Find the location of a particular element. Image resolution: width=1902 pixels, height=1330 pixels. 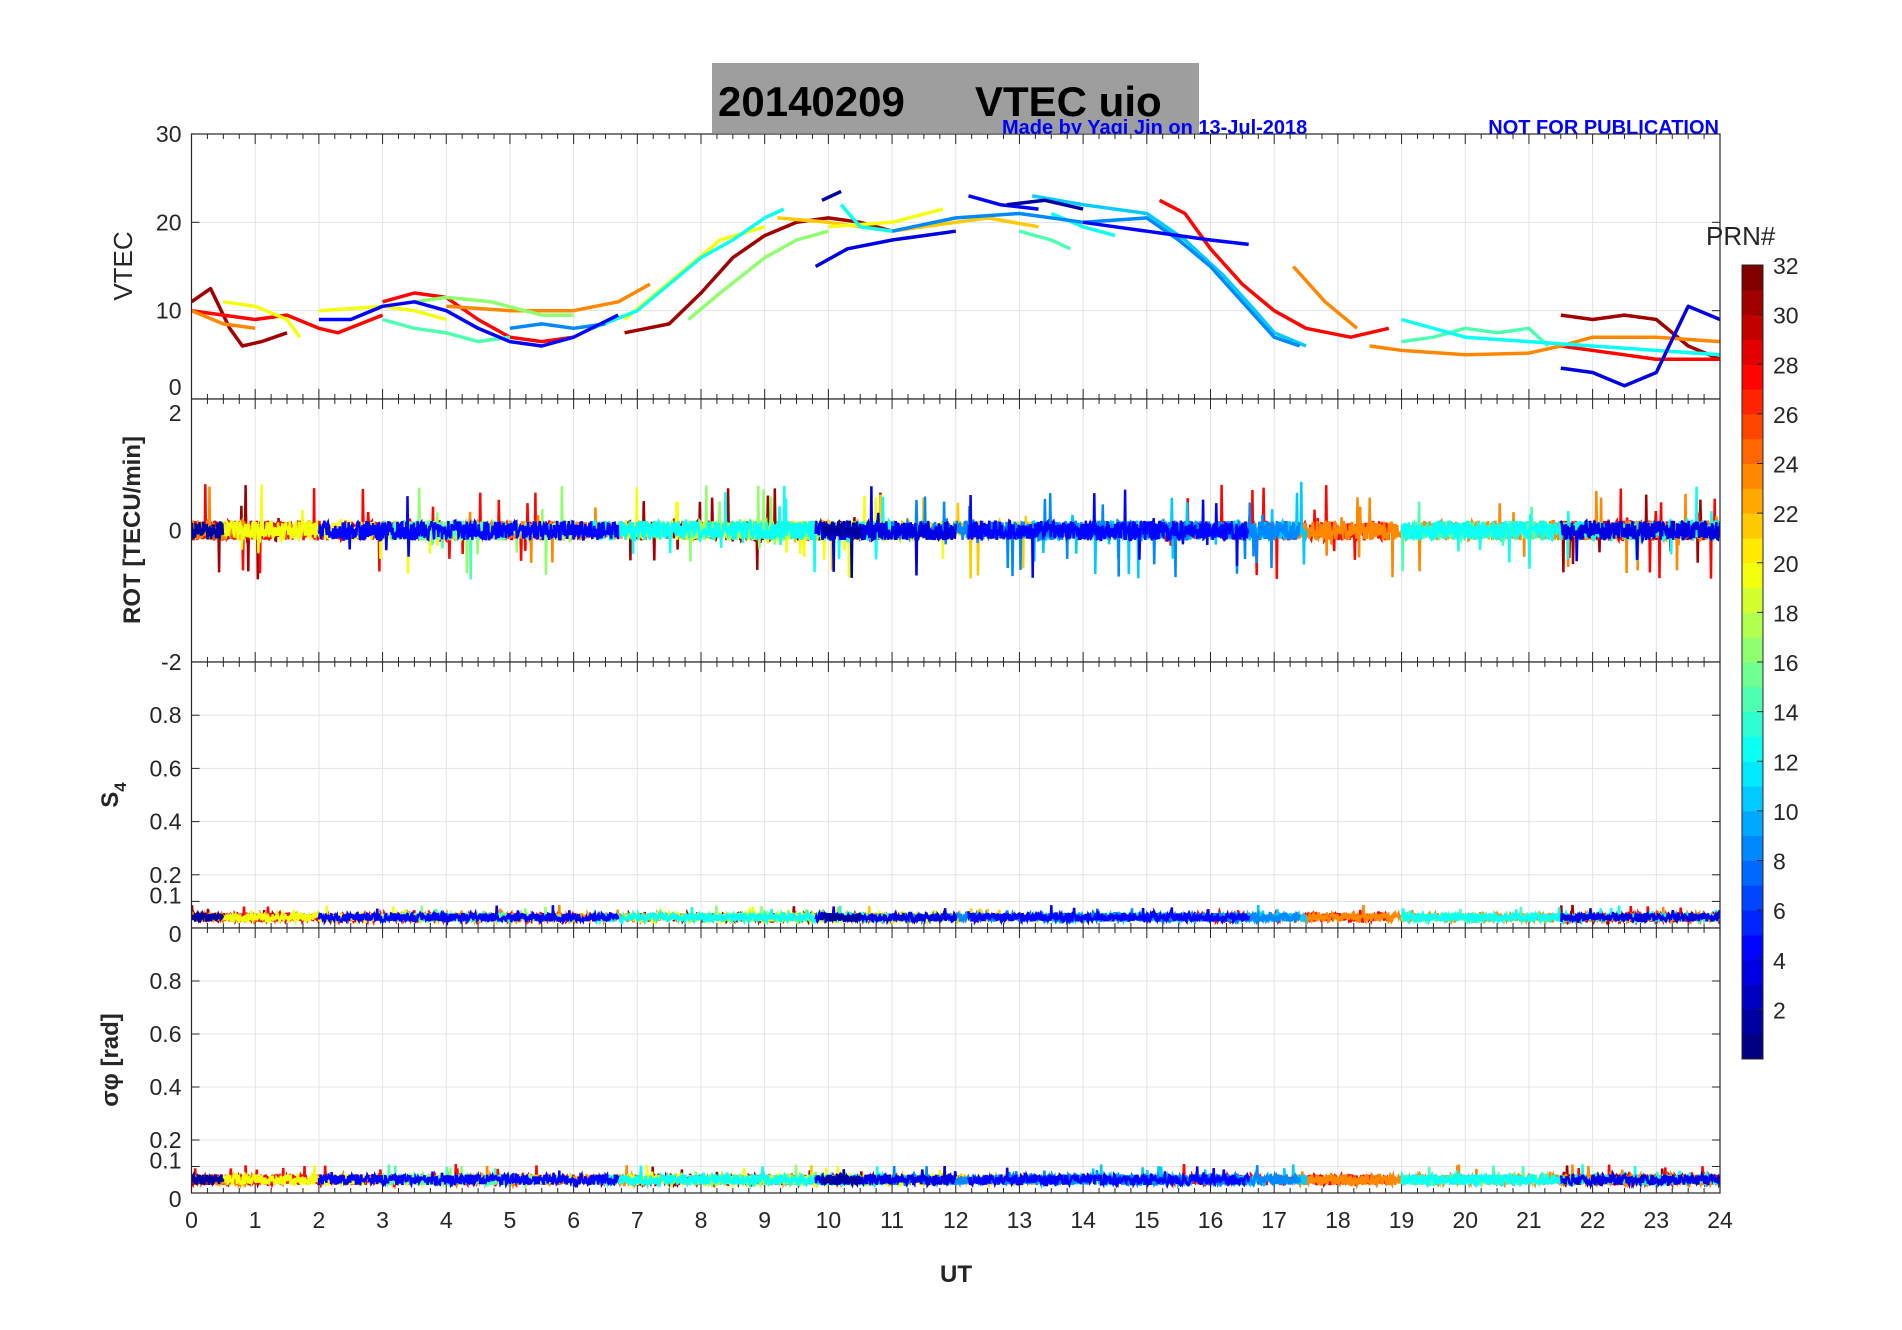

vtec-ytick-label: 20 is located at coordinates (169, 222).